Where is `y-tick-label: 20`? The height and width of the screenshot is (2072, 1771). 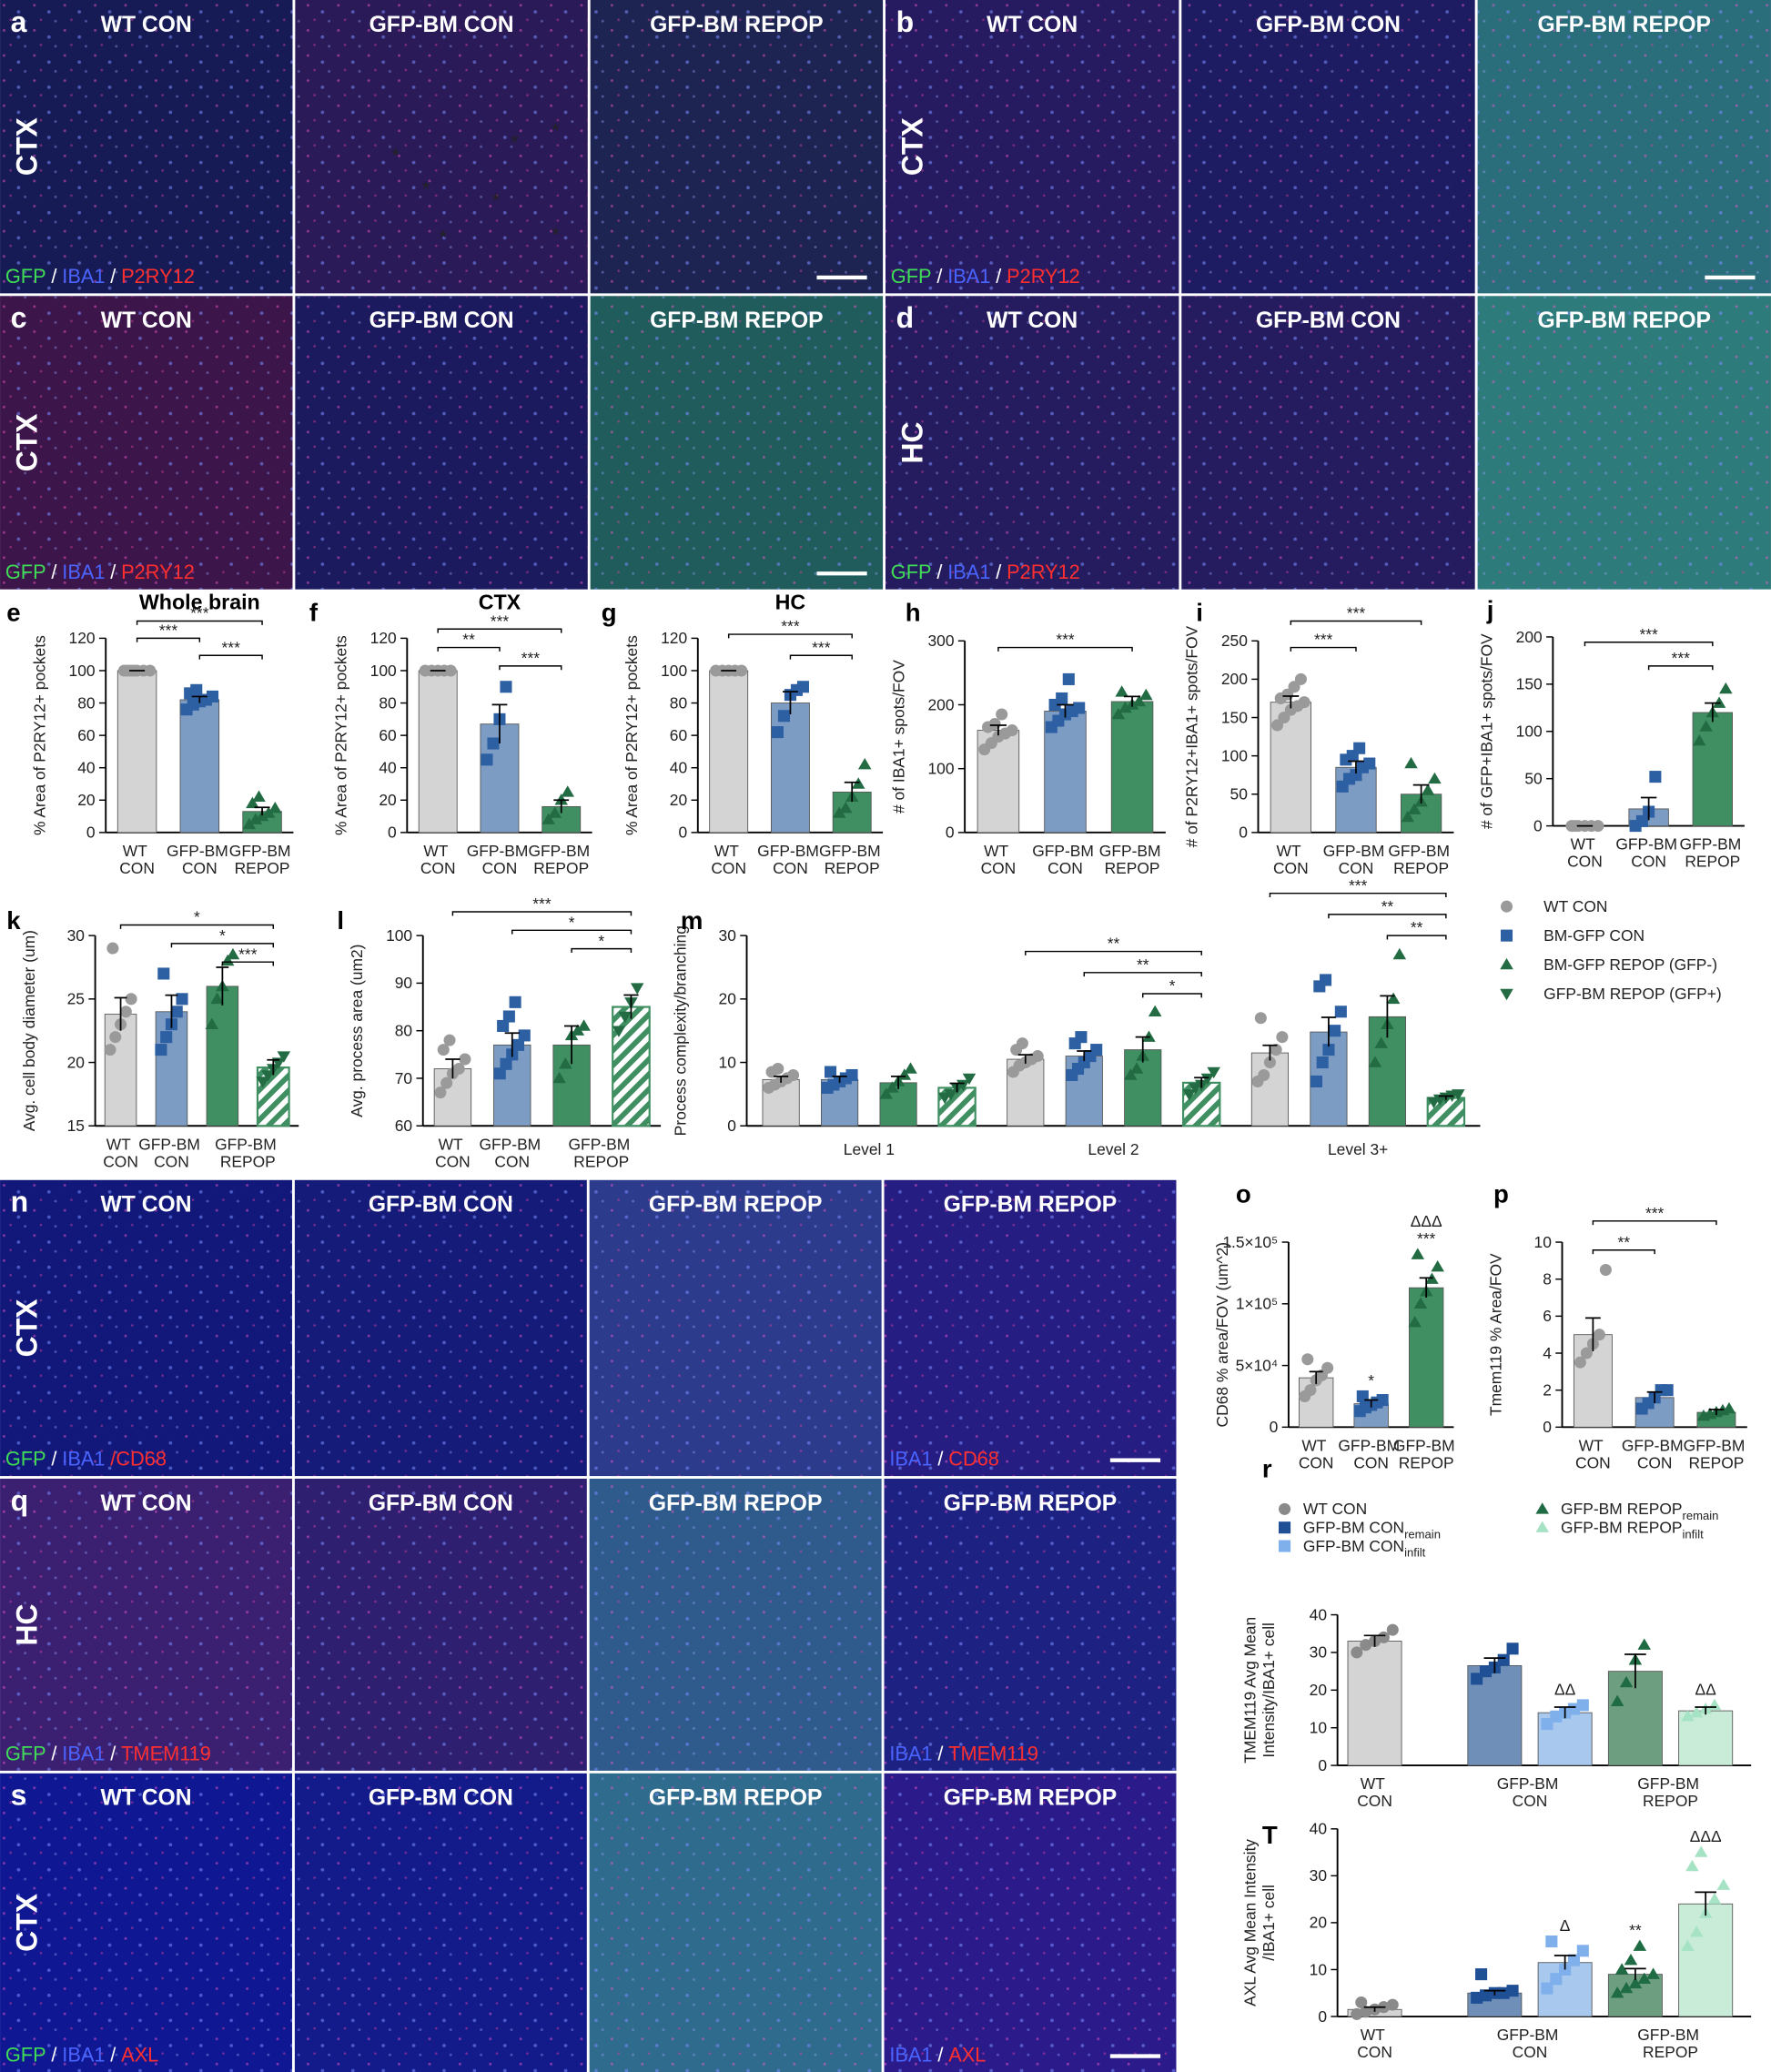
y-tick-label: 20 is located at coordinates (76, 1062).